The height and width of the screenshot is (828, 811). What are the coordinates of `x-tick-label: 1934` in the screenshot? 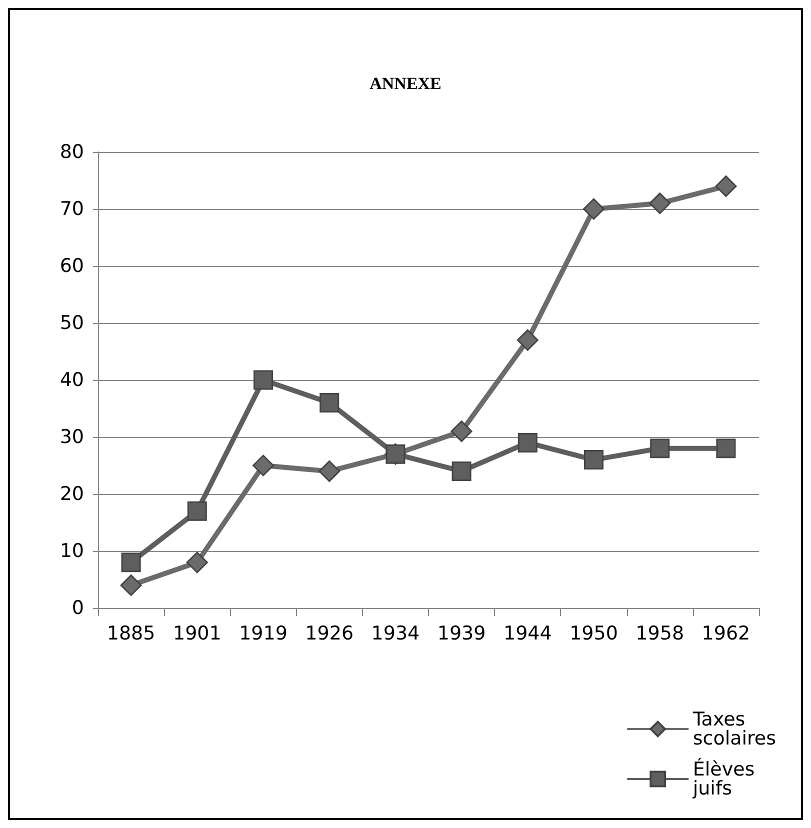 It's located at (395, 633).